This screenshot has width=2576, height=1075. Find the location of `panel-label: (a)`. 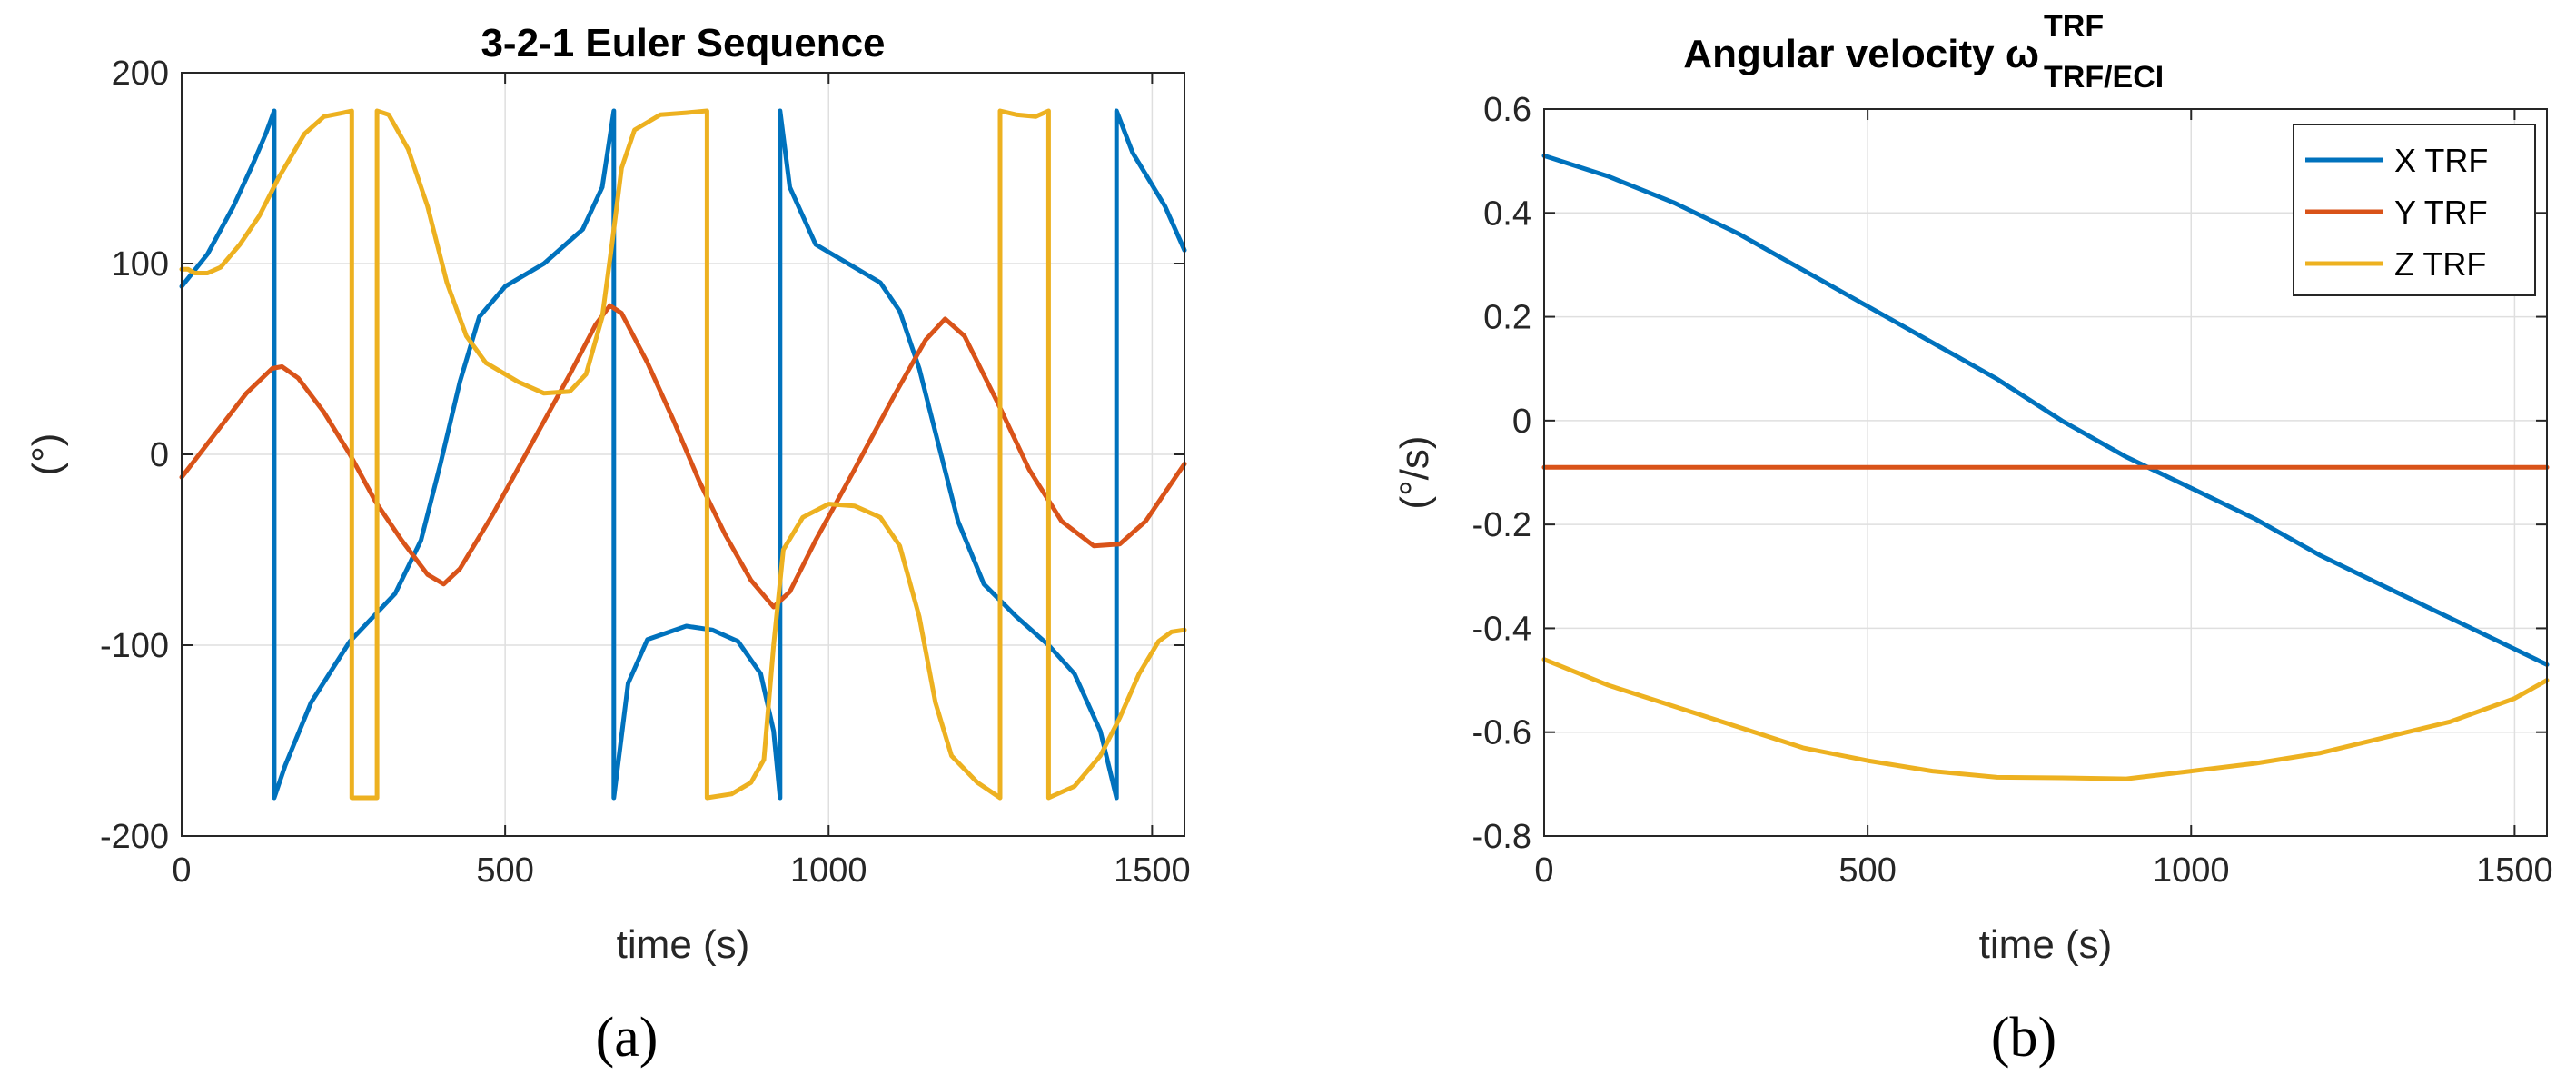

panel-label: (a) is located at coordinates (627, 1038).